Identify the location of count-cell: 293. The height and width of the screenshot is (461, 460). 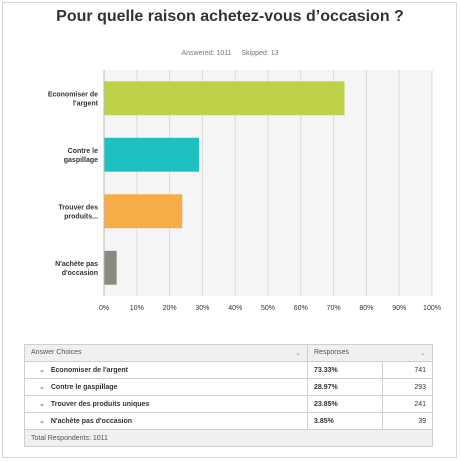
(407, 387).